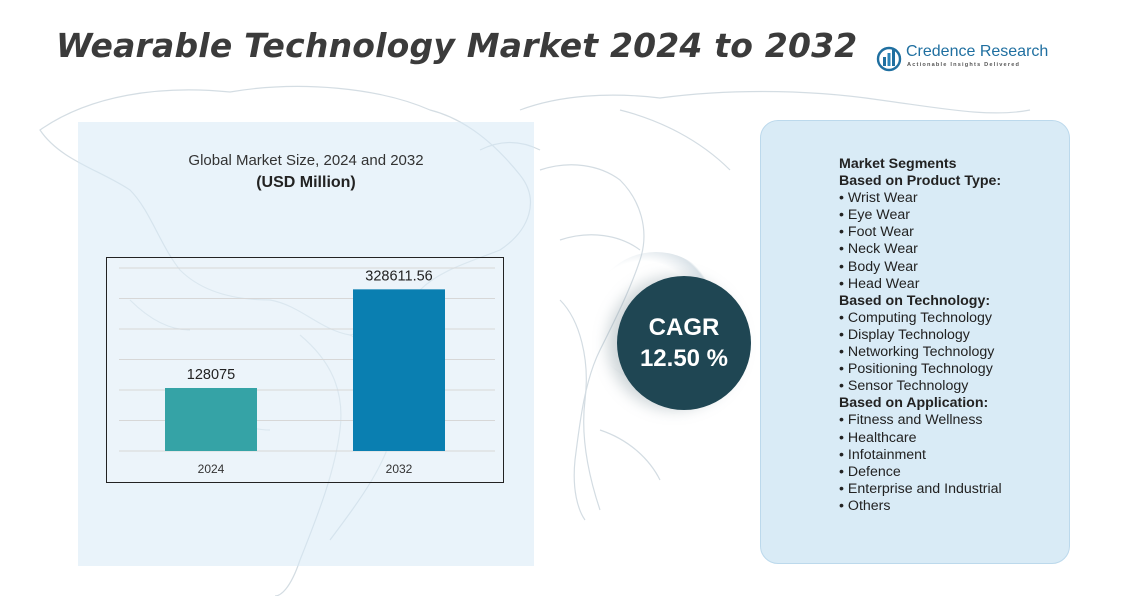 This screenshot has height=596, width=1148. Describe the element at coordinates (398, 276) in the screenshot. I see `data-label-2032: 328611.56` at that location.